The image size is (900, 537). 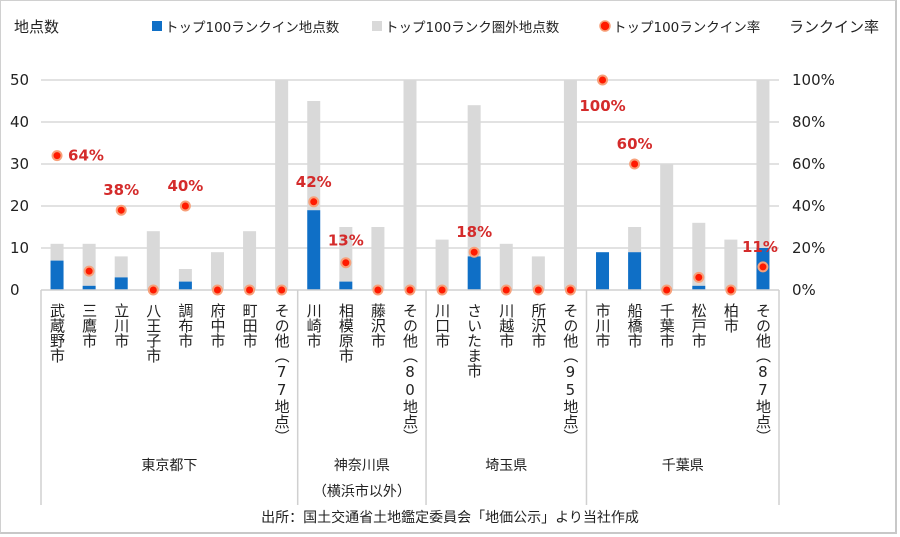 I want to click on data-label: 64%, so click(x=86, y=156).